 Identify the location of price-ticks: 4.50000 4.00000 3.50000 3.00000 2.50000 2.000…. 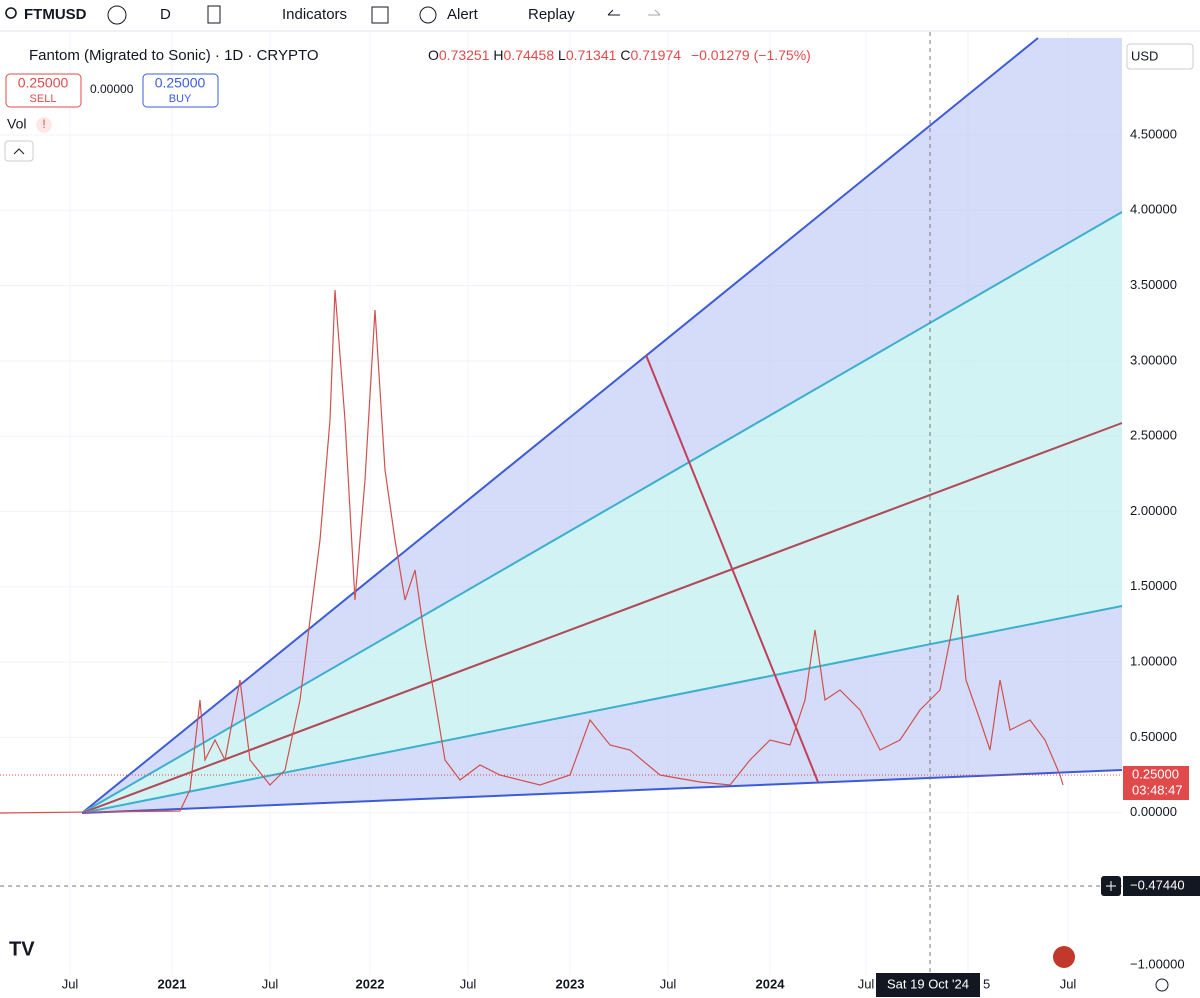
(1153, 472).